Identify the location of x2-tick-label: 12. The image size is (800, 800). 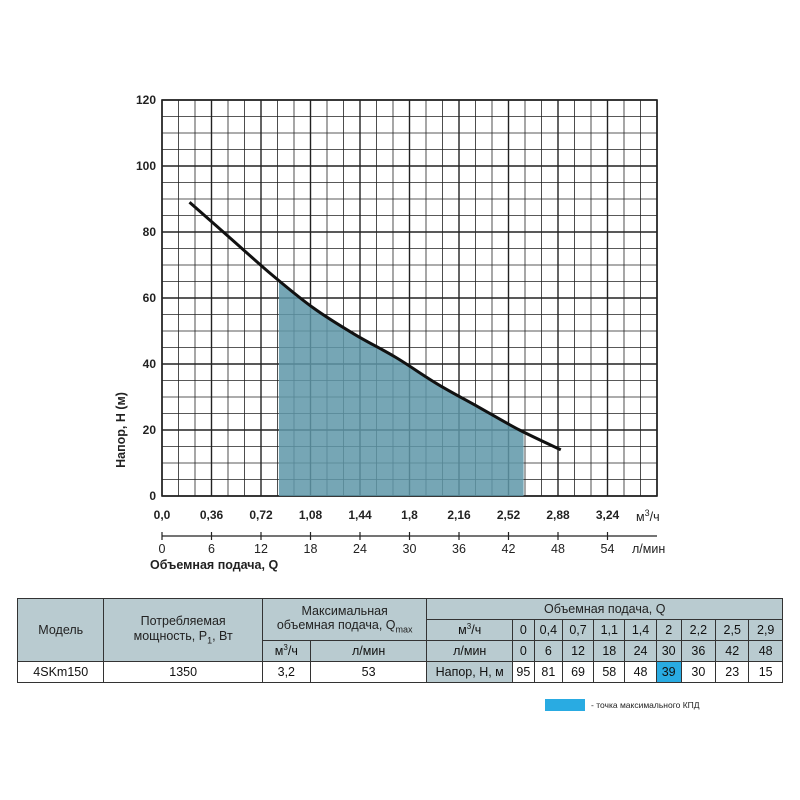
(261, 549).